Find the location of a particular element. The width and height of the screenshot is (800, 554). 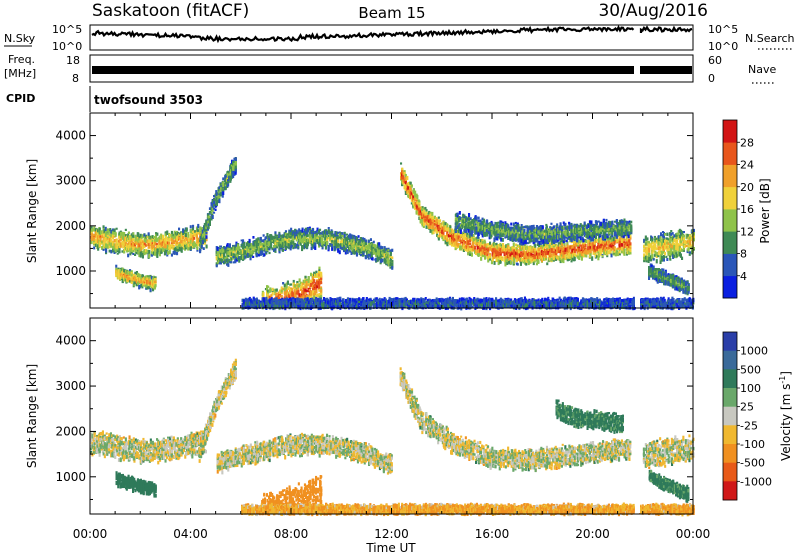

nsearch-label: N.Search is located at coordinates (770, 38).